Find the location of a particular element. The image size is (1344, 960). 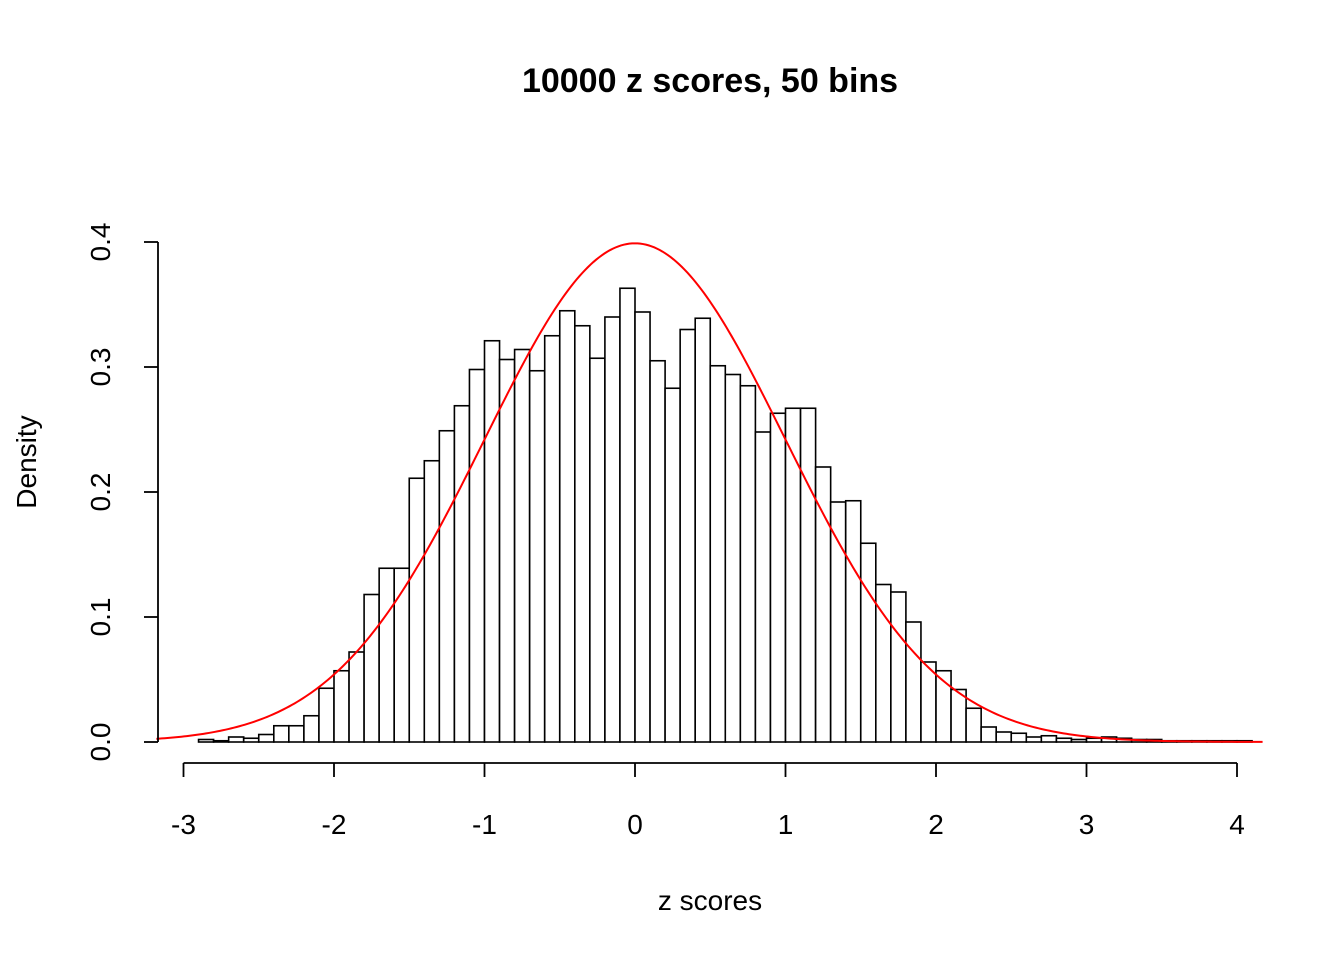

y-axis-label: Density is located at coordinates (26, 461).